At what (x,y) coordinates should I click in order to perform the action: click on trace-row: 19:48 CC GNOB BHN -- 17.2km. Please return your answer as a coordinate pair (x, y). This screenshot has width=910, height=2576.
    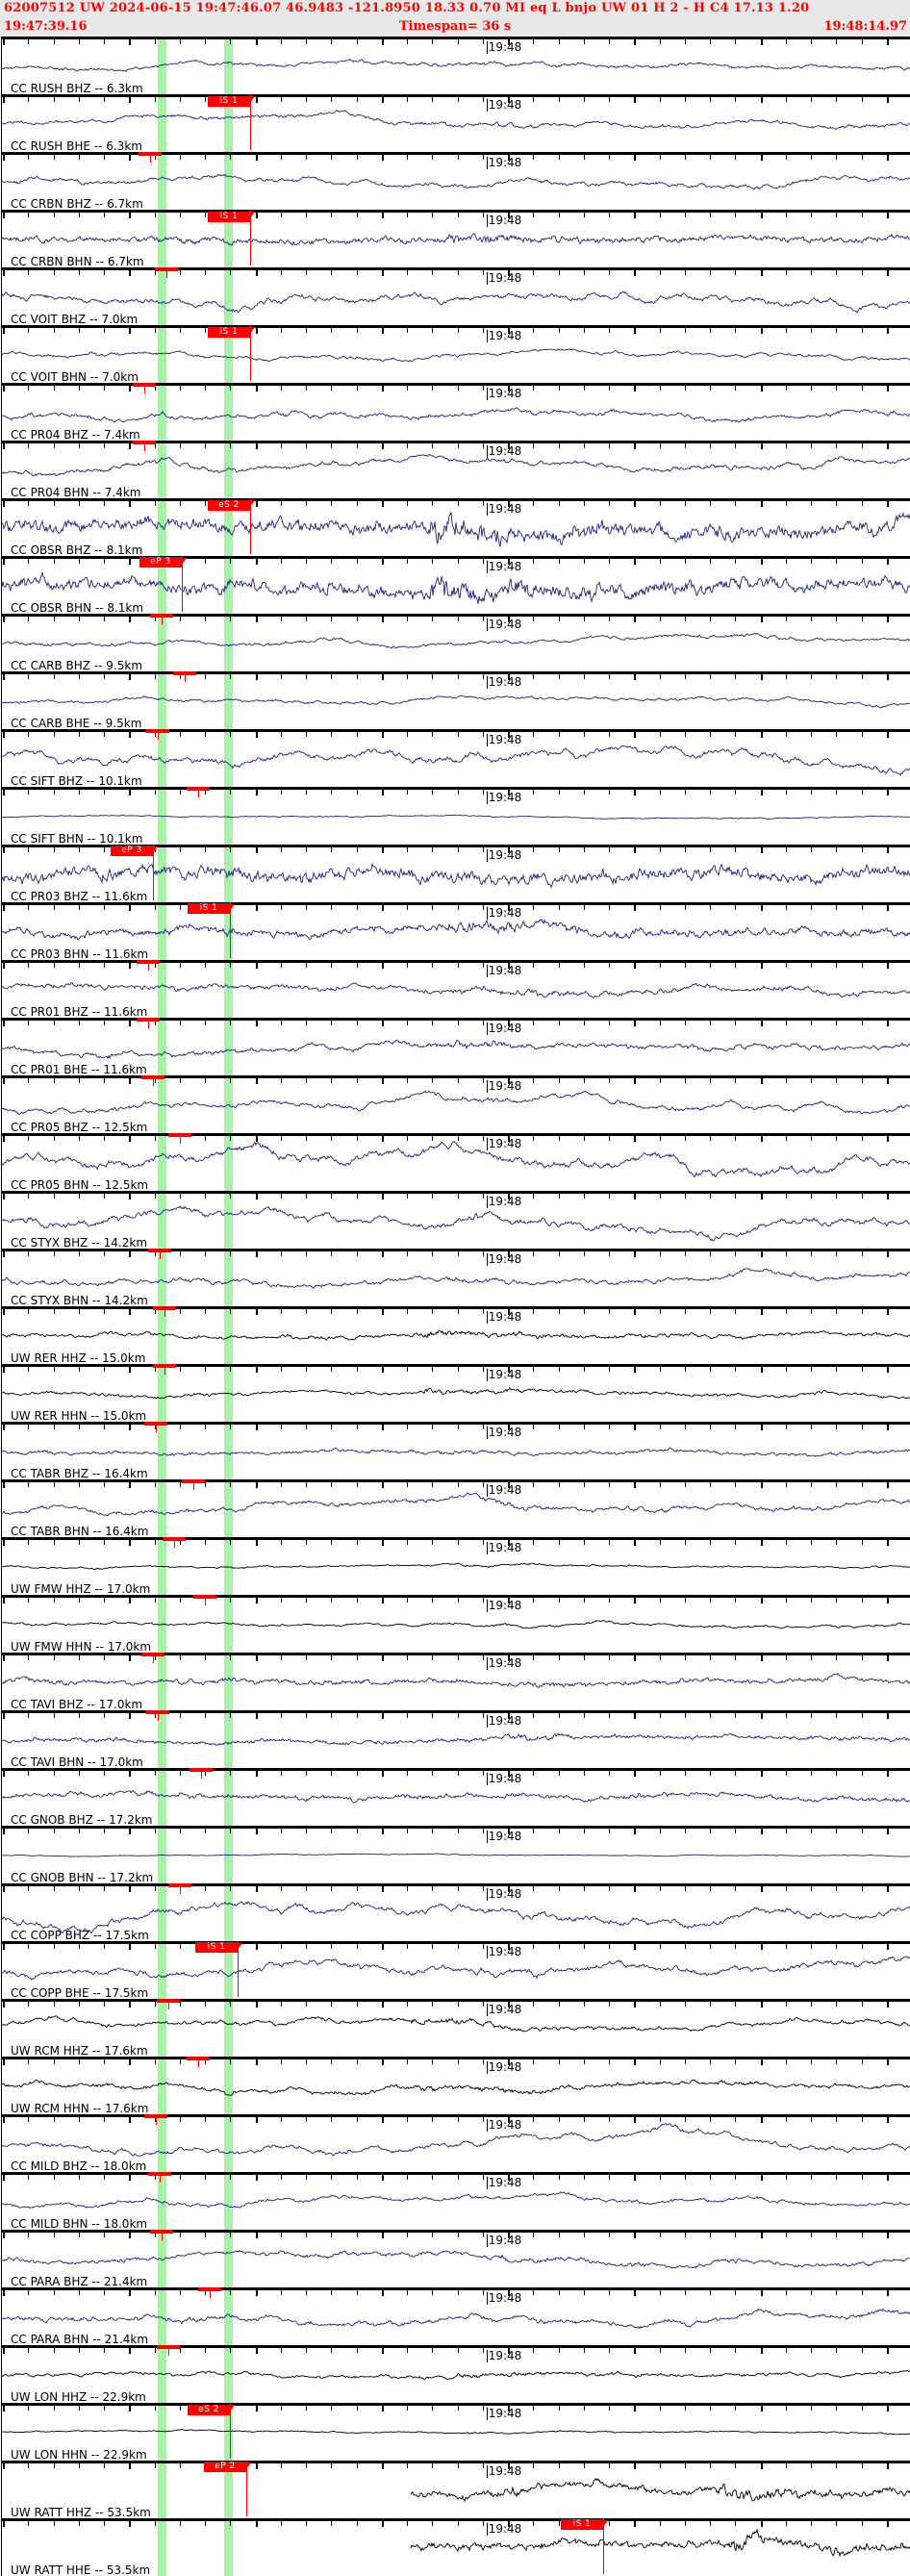
    Looking at the image, I should click on (455, 1854).